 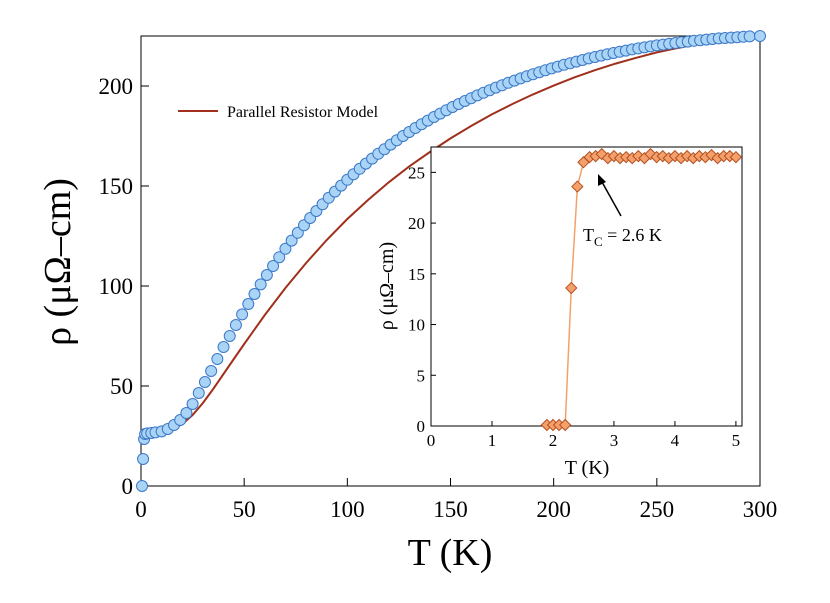 What do you see at coordinates (303, 112) in the screenshot?
I see `legend-label: Parallel Resistor Model` at bounding box center [303, 112].